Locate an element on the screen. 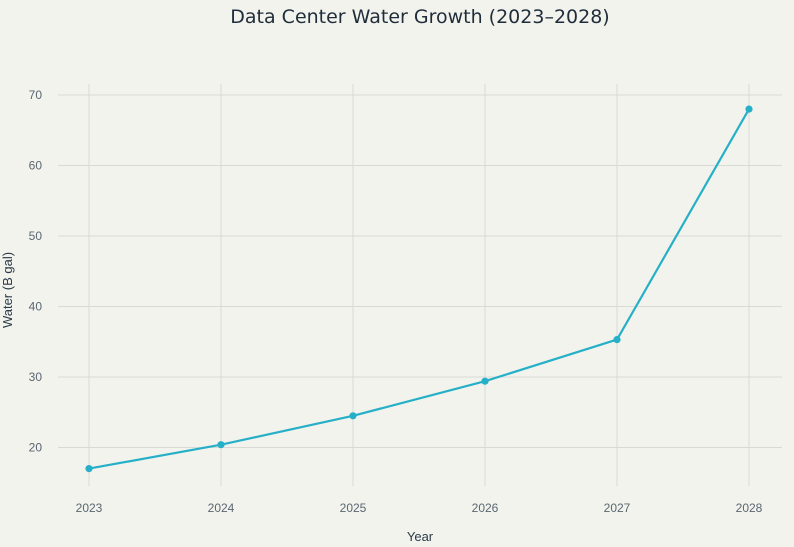 The width and height of the screenshot is (794, 547). x-tick-label: 2024 is located at coordinates (221, 508).